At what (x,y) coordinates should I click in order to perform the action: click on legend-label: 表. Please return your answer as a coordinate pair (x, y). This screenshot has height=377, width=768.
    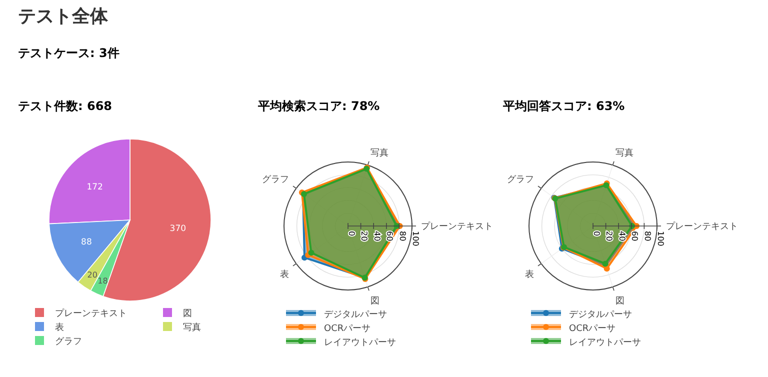
    Looking at the image, I should click on (59, 327).